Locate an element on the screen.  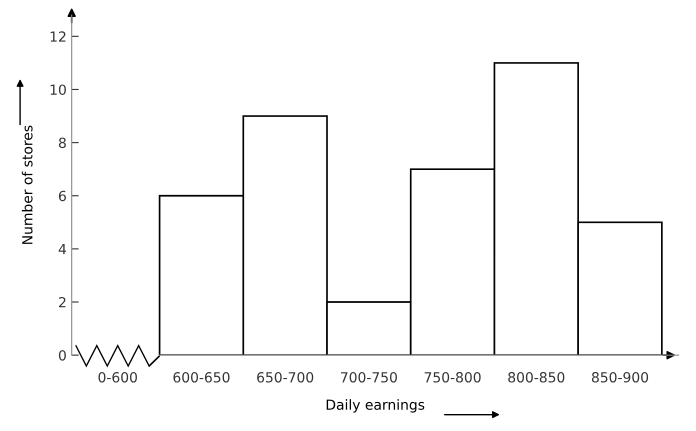
y-axis-title: Number of stores is located at coordinates (27, 185).